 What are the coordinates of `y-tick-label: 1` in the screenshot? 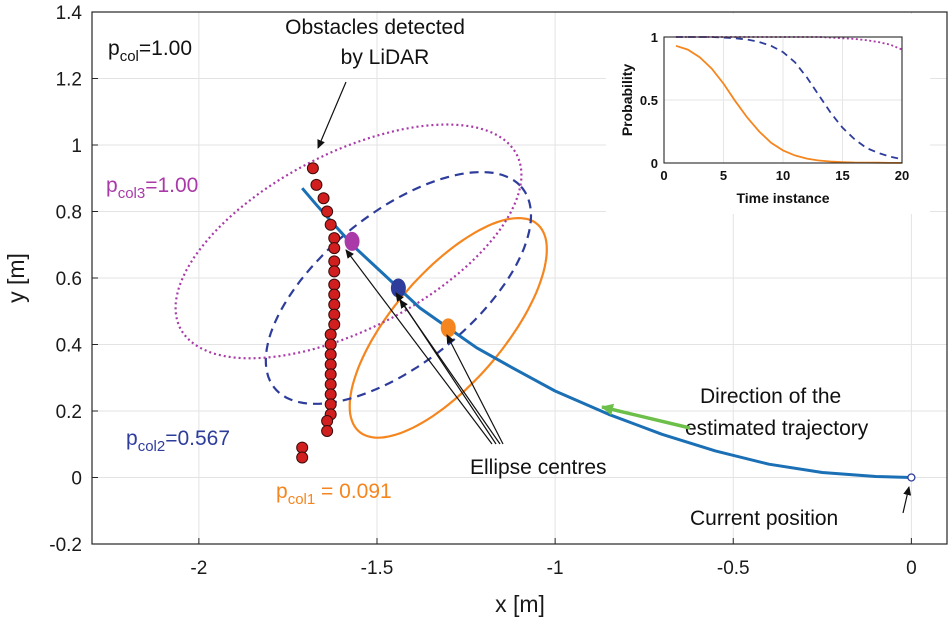 It's located at (76, 146).